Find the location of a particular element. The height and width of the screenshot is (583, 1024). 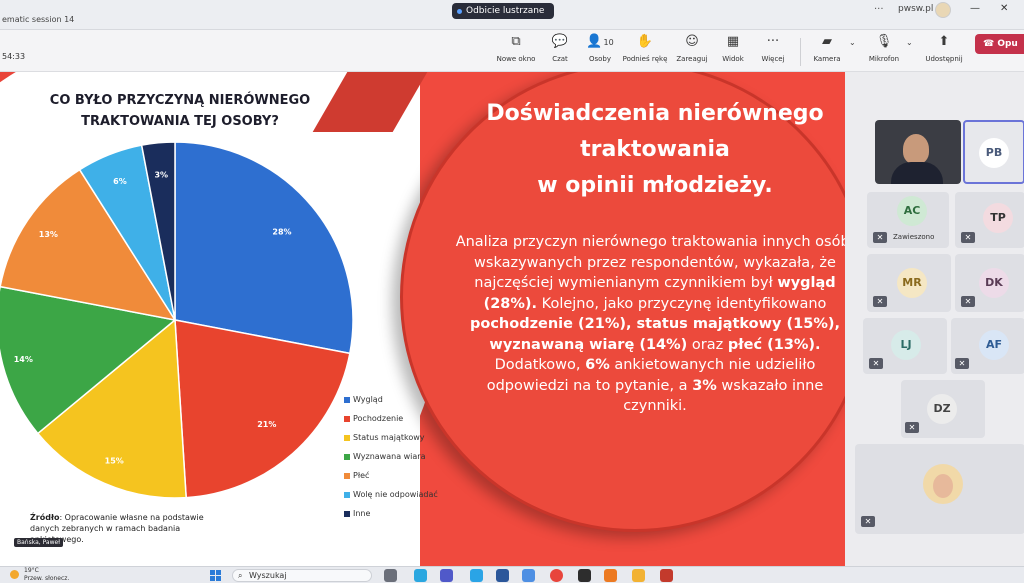

firefox-icon is located at coordinates (610, 575).